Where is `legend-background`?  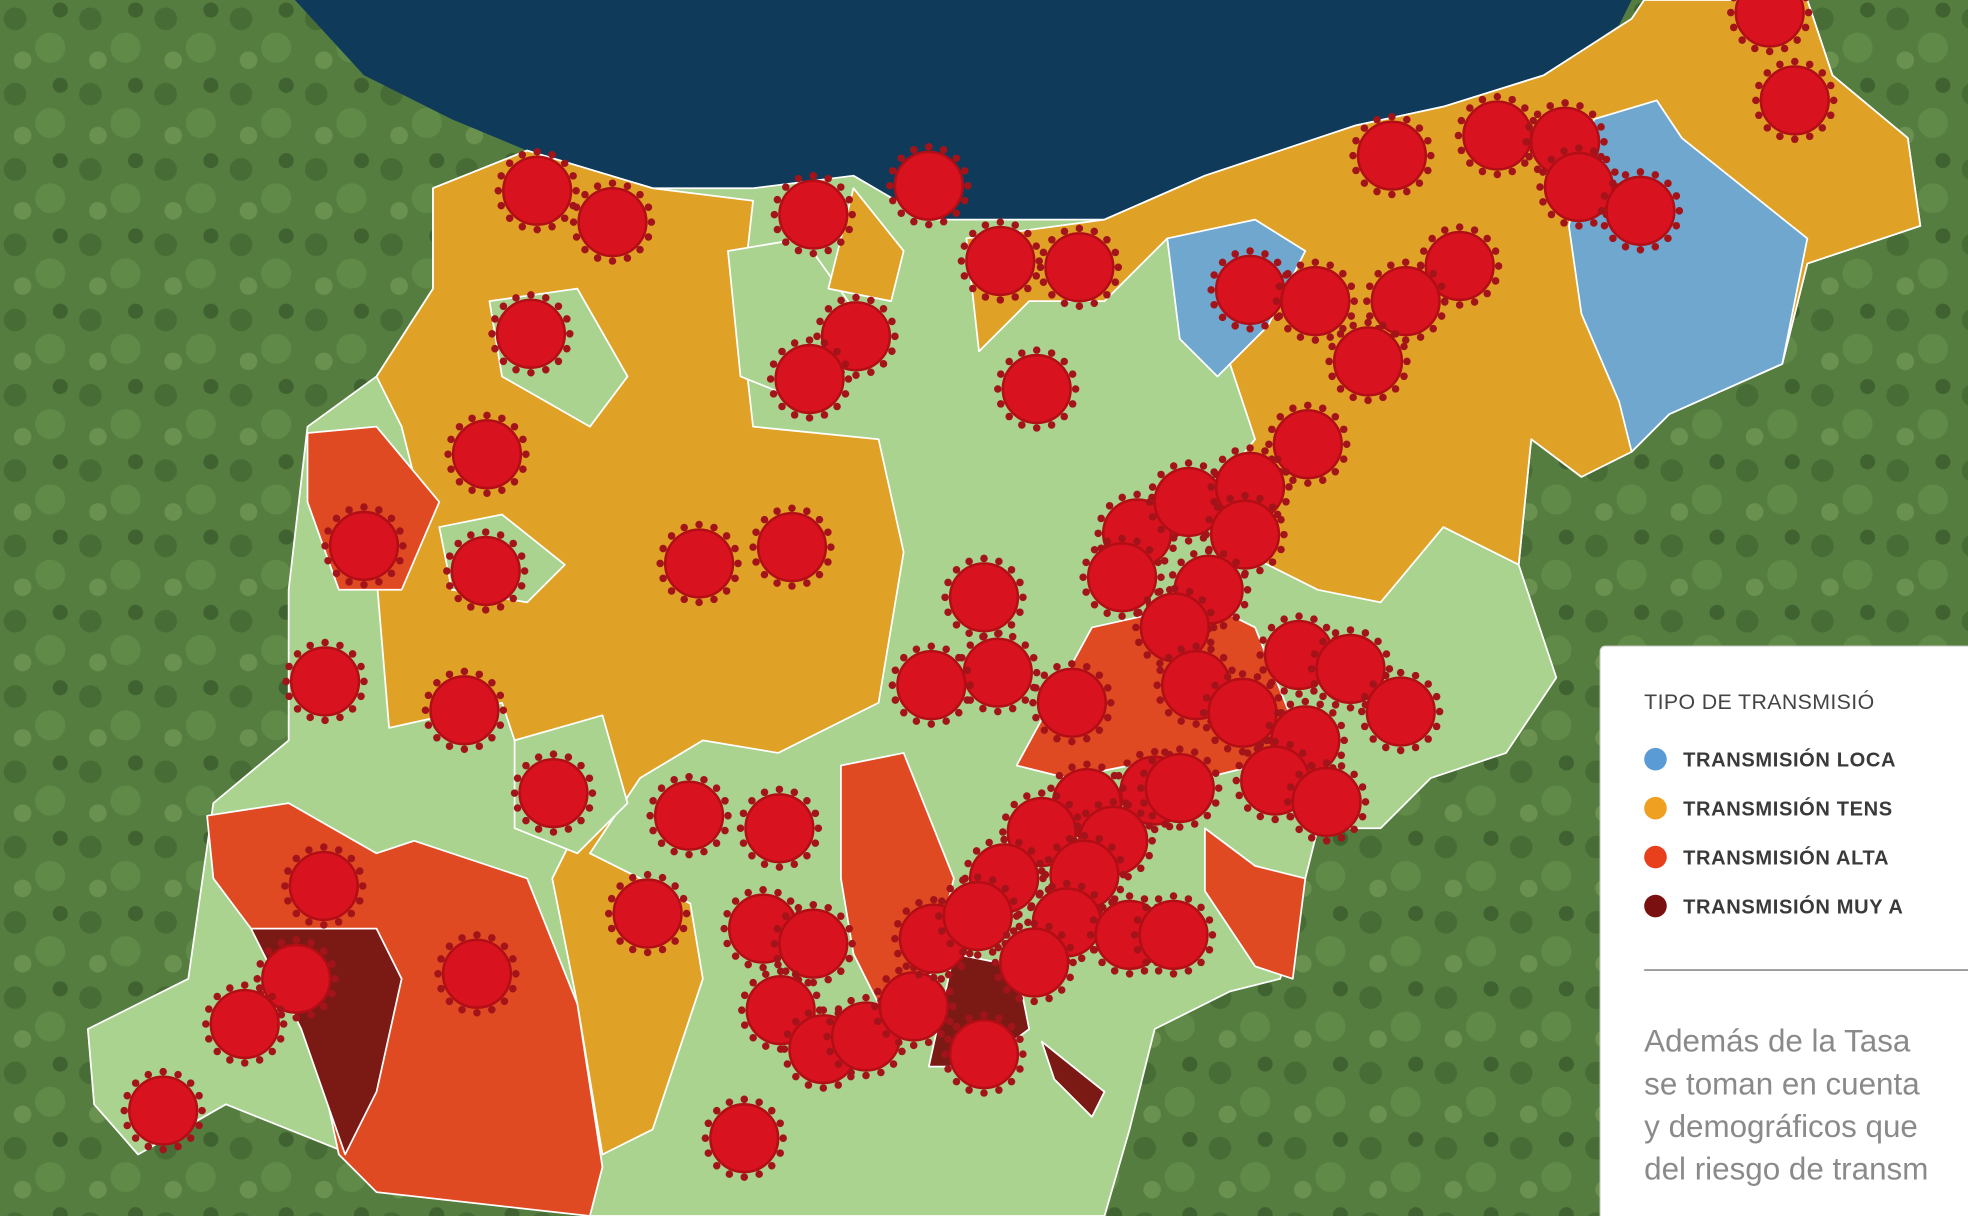
legend-background is located at coordinates (1783, 930).